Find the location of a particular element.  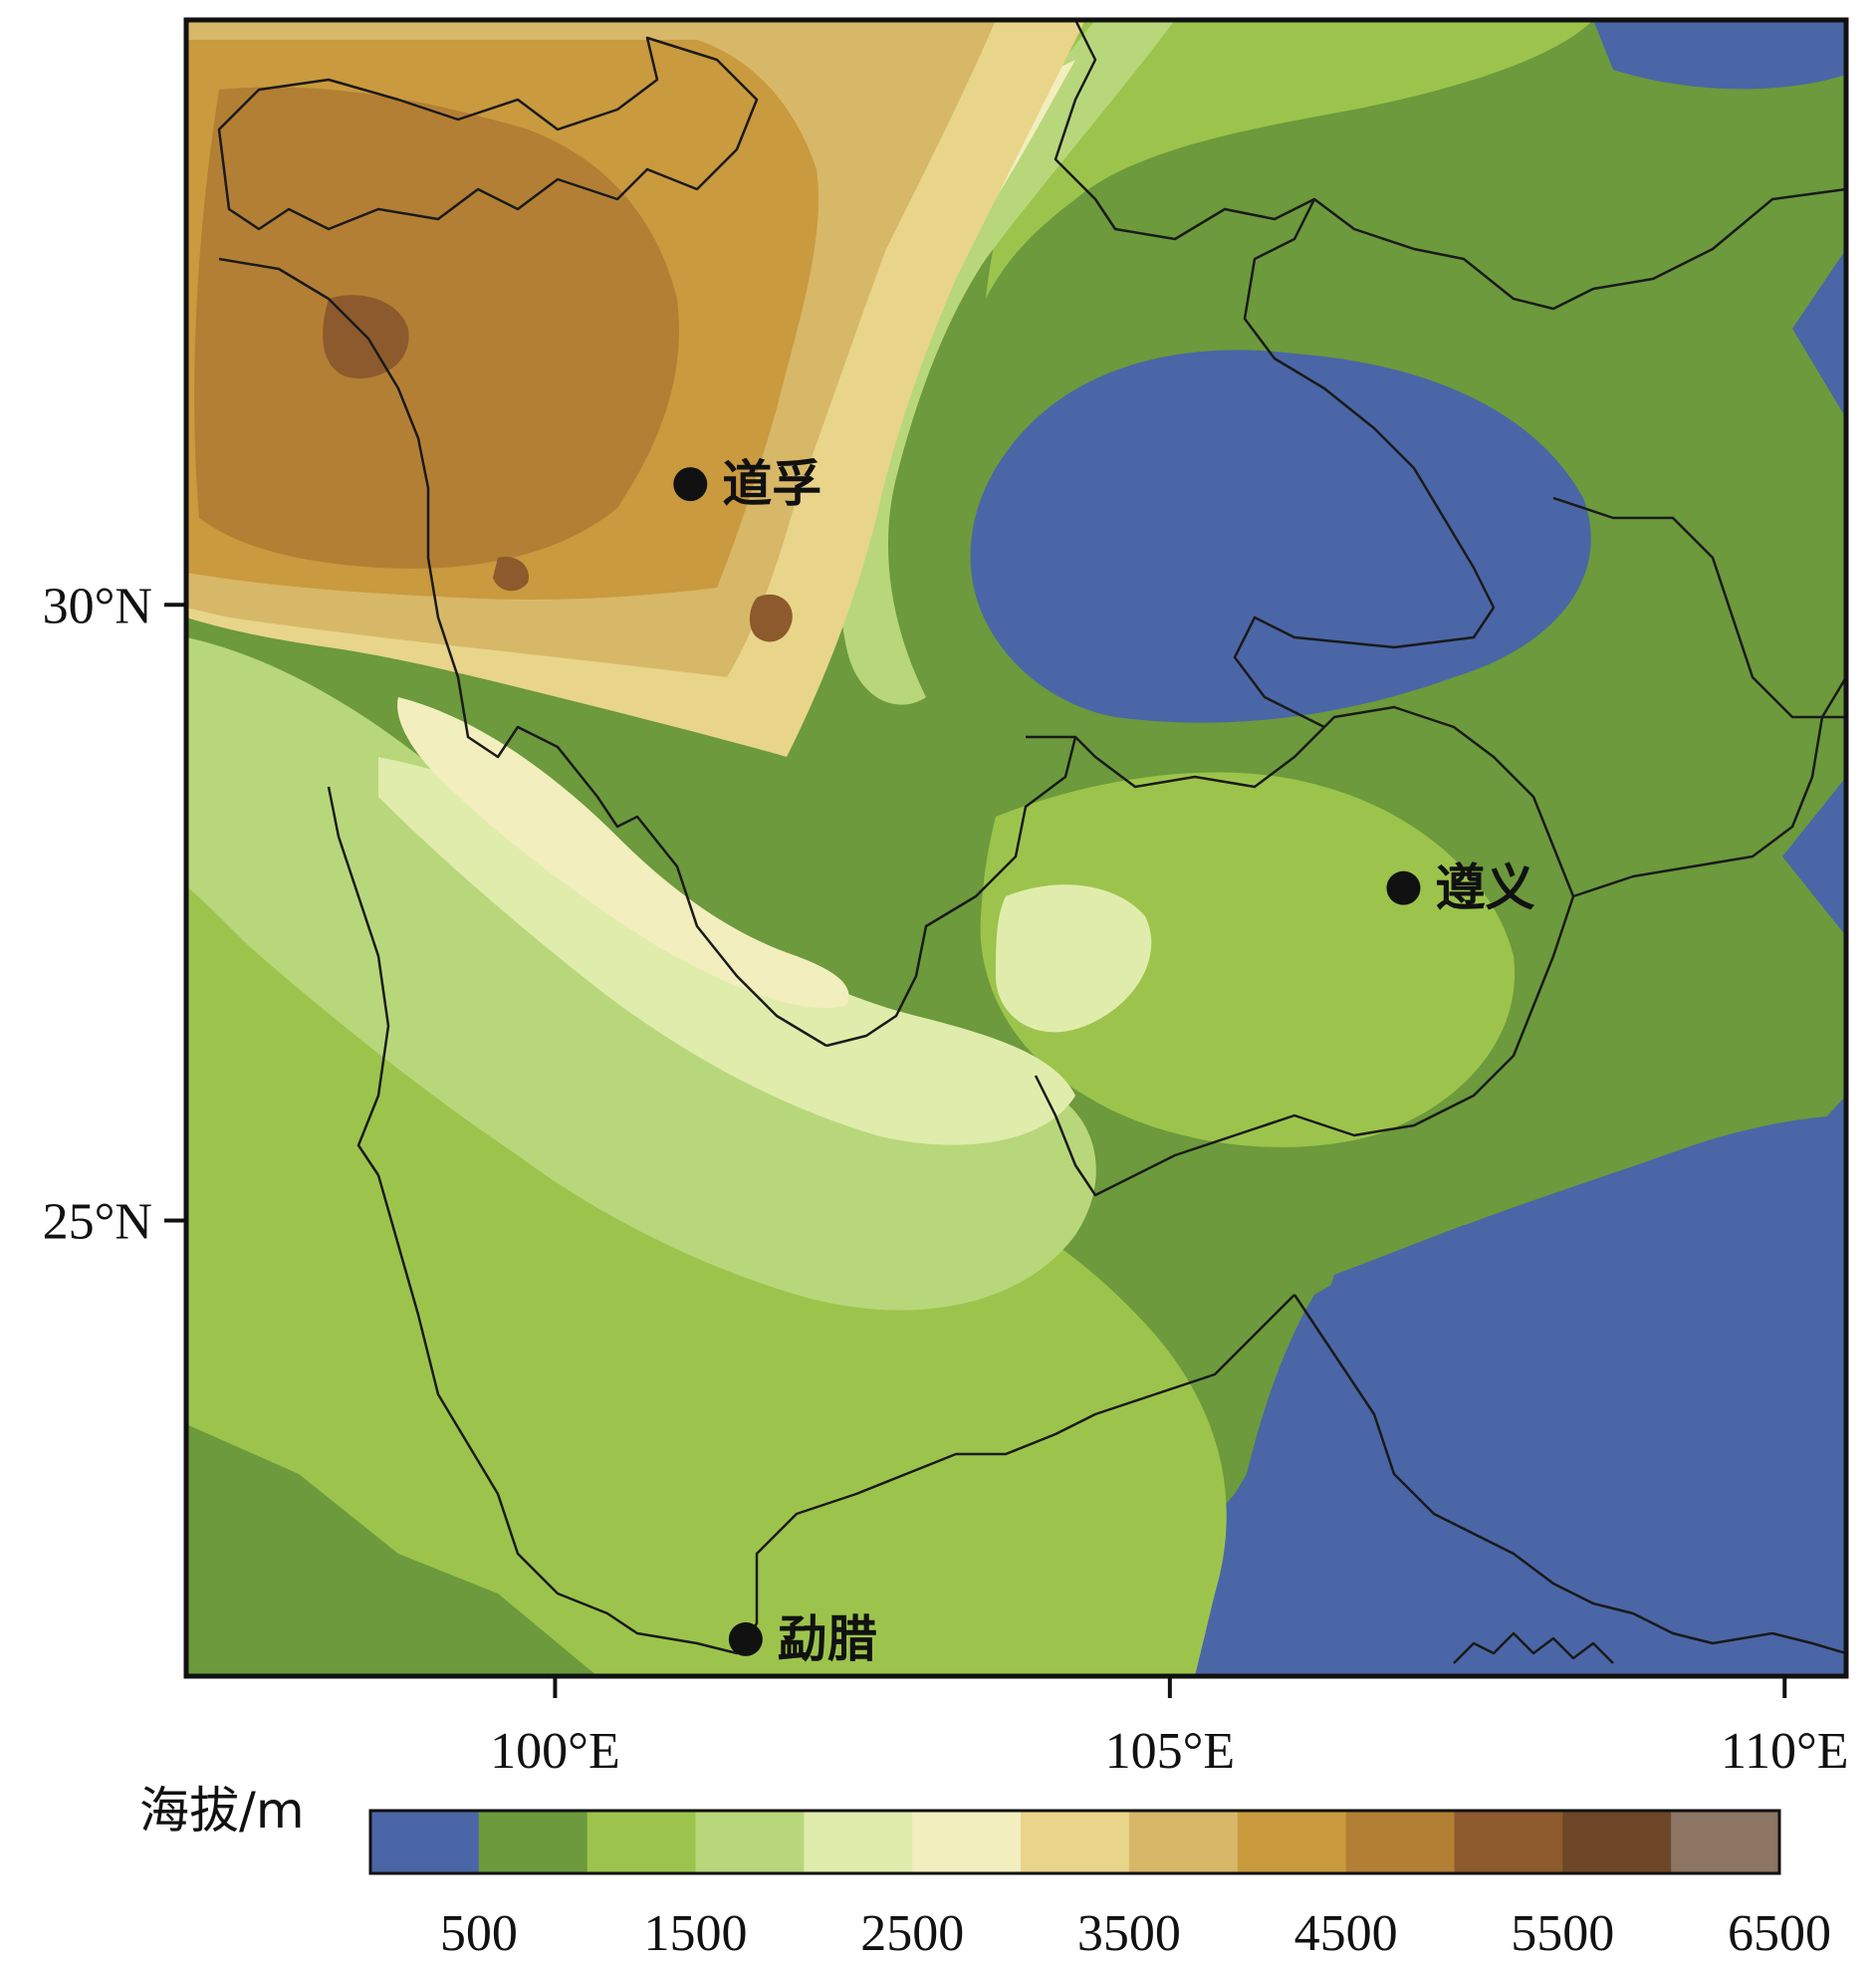

legend-tick-label: 5500 is located at coordinates (1563, 1933).